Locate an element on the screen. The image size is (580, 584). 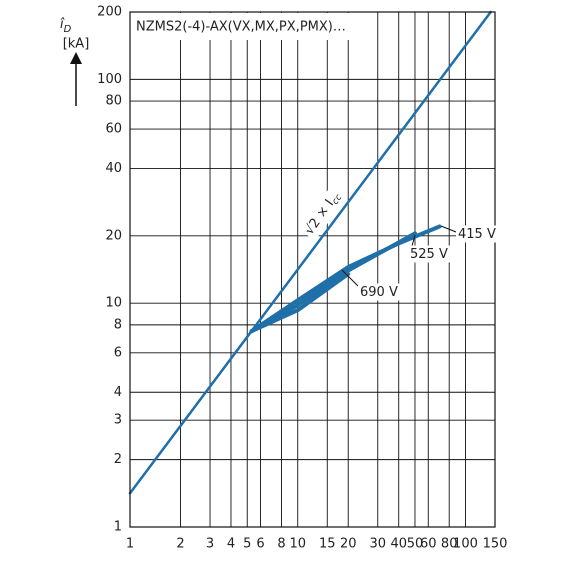
y-tick-label: 200 is located at coordinates (109, 12).